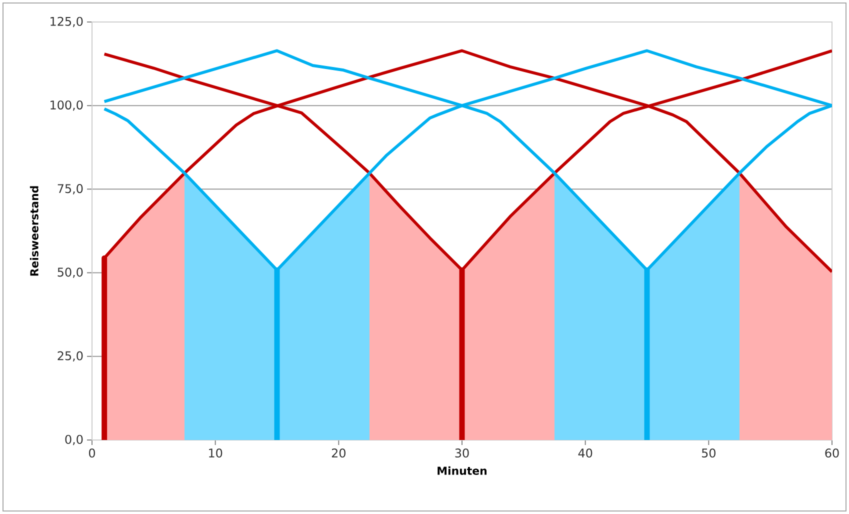 This screenshot has width=849, height=514. What do you see at coordinates (339, 453) in the screenshot?
I see `x-tick-label: 20` at bounding box center [339, 453].